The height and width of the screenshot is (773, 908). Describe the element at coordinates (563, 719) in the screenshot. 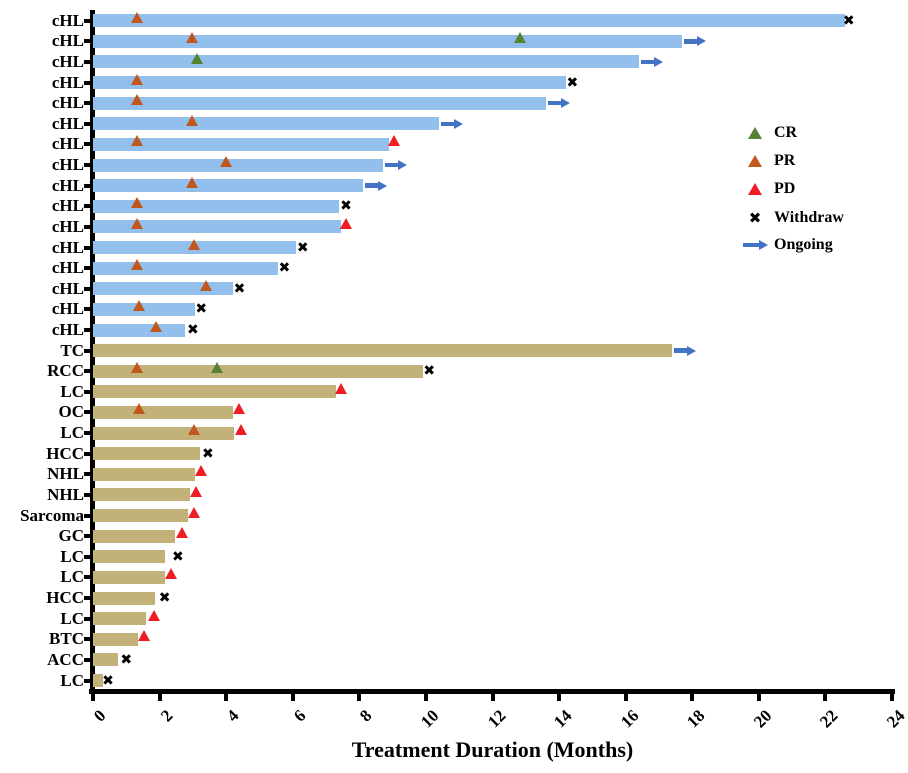

I see `x-axis-tick-label: 14` at that location.